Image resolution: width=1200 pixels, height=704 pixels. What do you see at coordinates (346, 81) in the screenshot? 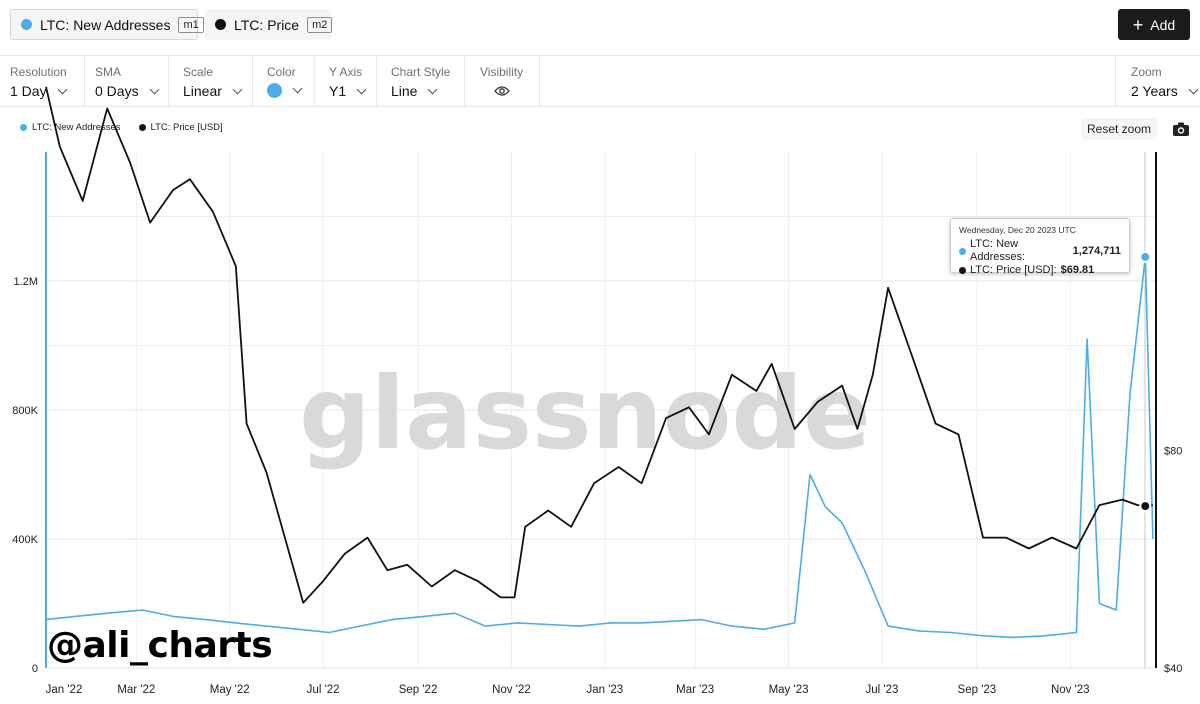
I see `y-axis-control: Y Axis Y1` at bounding box center [346, 81].